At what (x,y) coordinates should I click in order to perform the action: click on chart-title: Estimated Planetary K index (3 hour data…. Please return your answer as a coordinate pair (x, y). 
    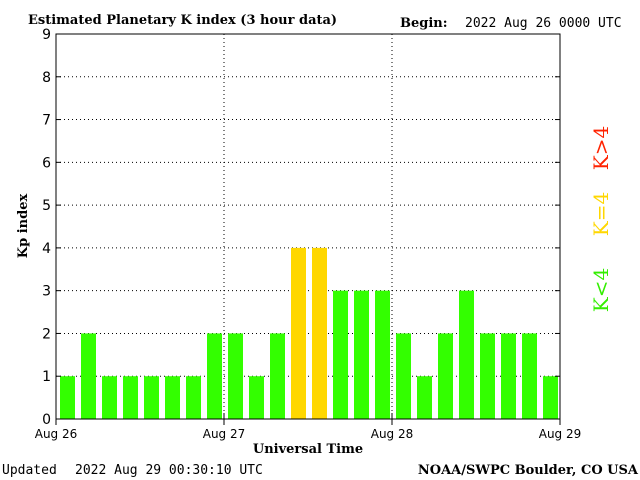
    Looking at the image, I should click on (182, 20).